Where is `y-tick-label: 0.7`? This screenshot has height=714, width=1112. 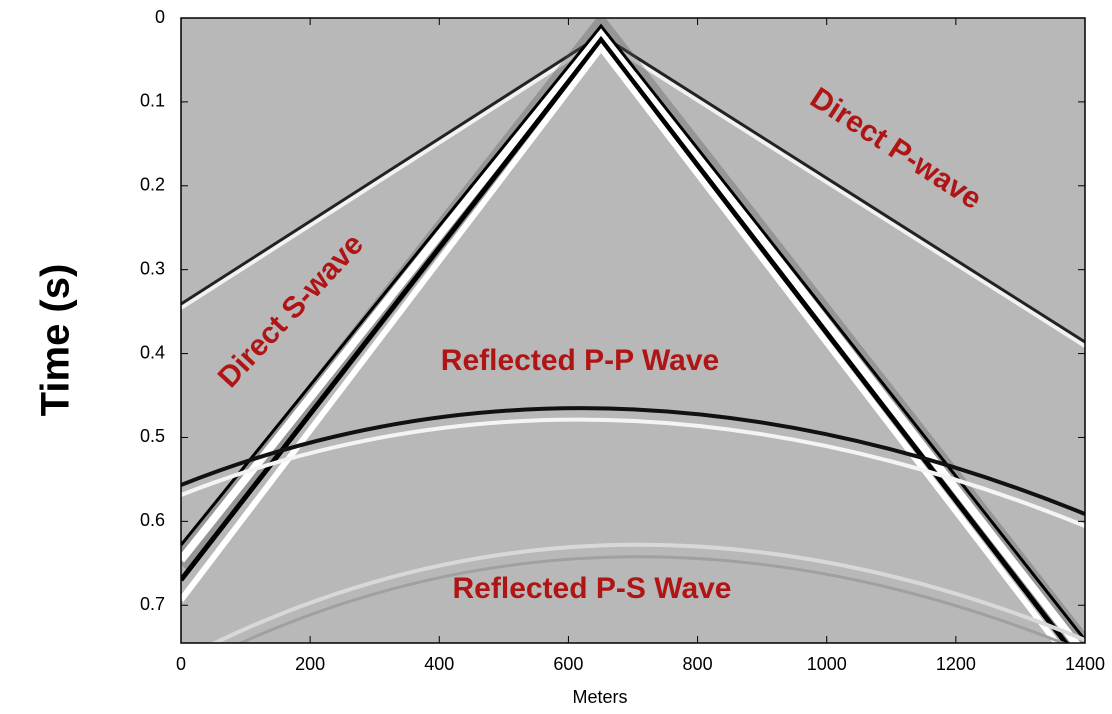
y-tick-label: 0.7 is located at coordinates (152, 604).